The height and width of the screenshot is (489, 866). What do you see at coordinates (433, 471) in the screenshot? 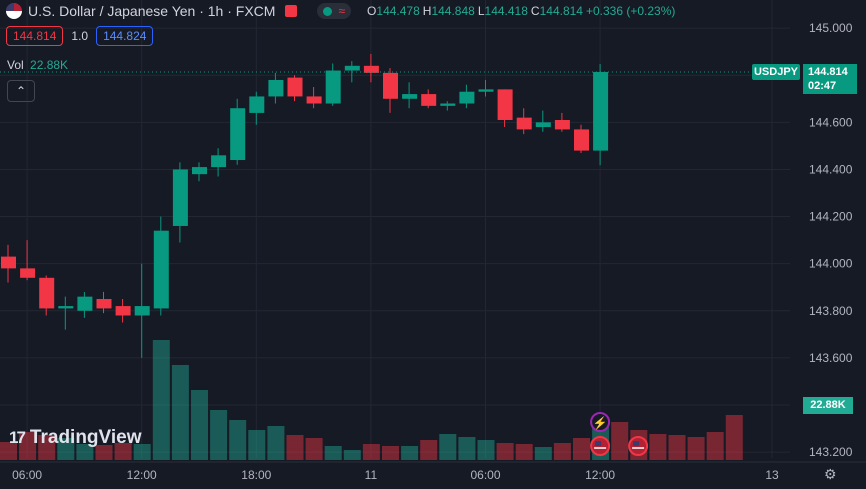
I see `time-axis: 06:00 12:00 18:00 11 06:00 12:00 13` at bounding box center [433, 471].